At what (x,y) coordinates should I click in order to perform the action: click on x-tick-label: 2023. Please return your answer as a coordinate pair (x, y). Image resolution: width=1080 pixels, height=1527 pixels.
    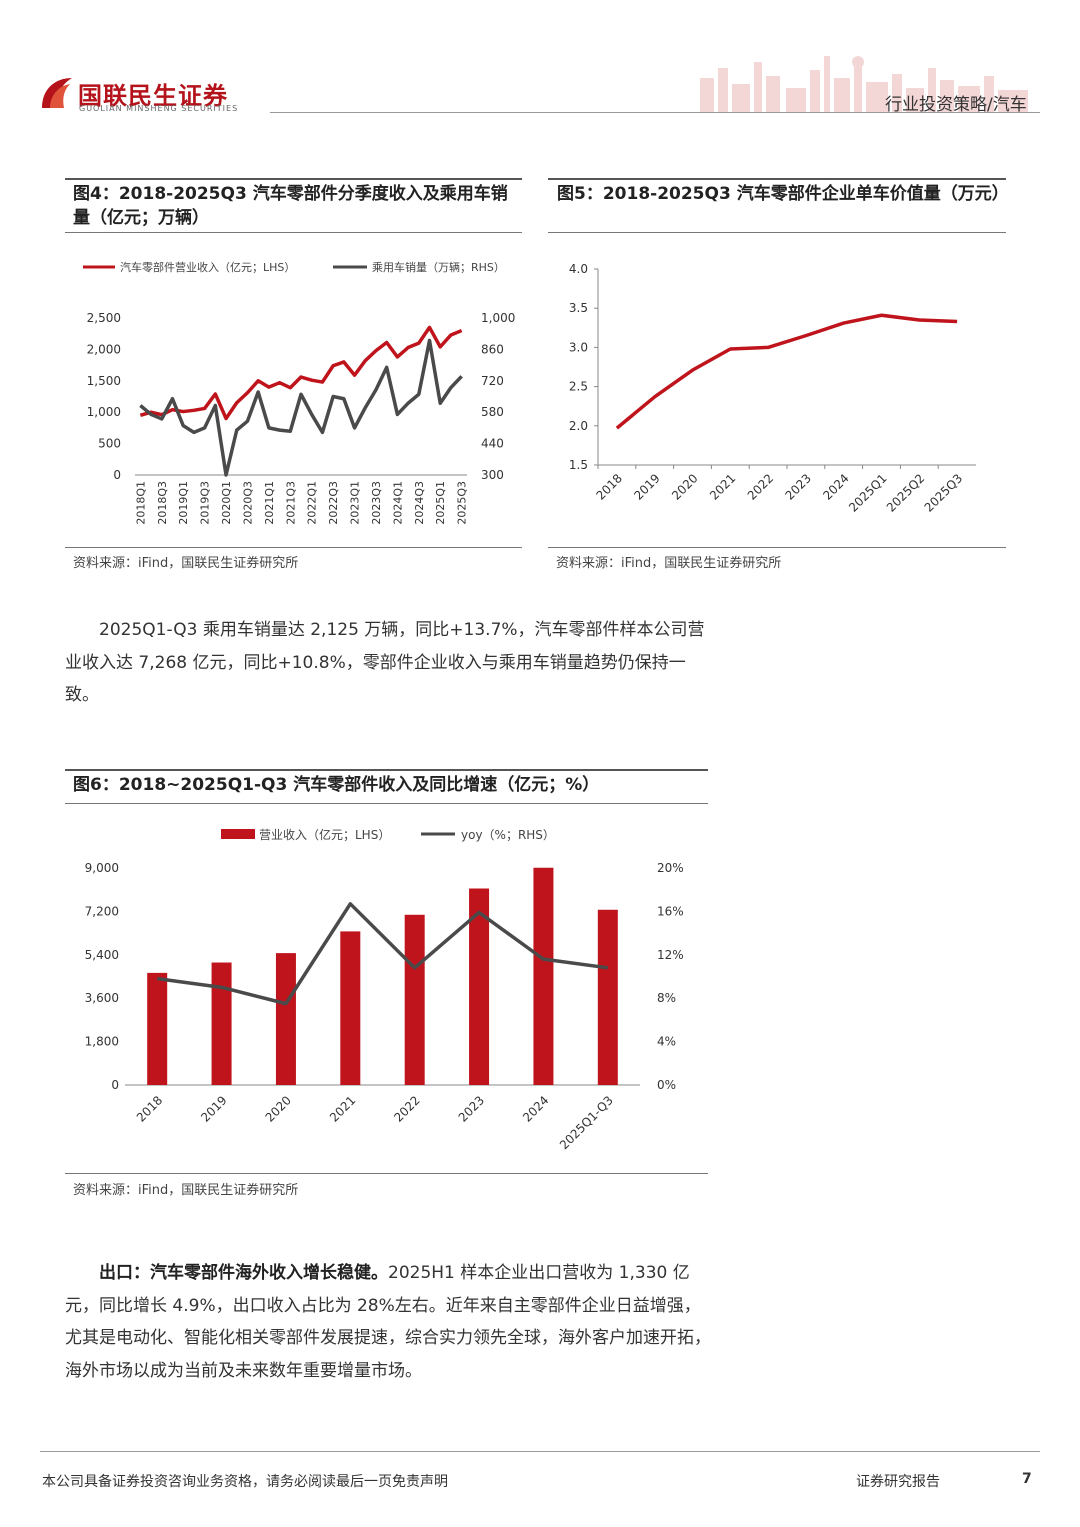
    Looking at the image, I should click on (471, 1108).